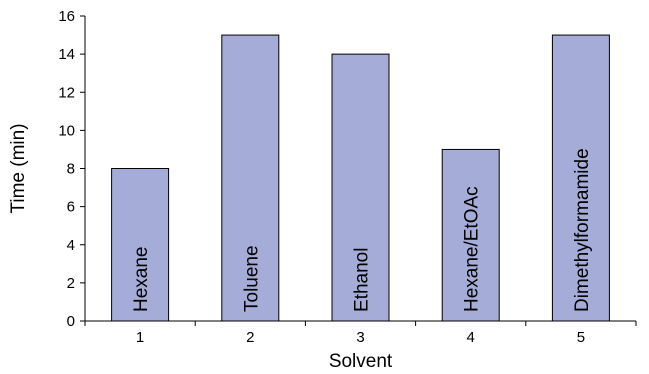 This screenshot has width=649, height=374. What do you see at coordinates (581, 337) in the screenshot?
I see `x-tick-label: 5` at bounding box center [581, 337].